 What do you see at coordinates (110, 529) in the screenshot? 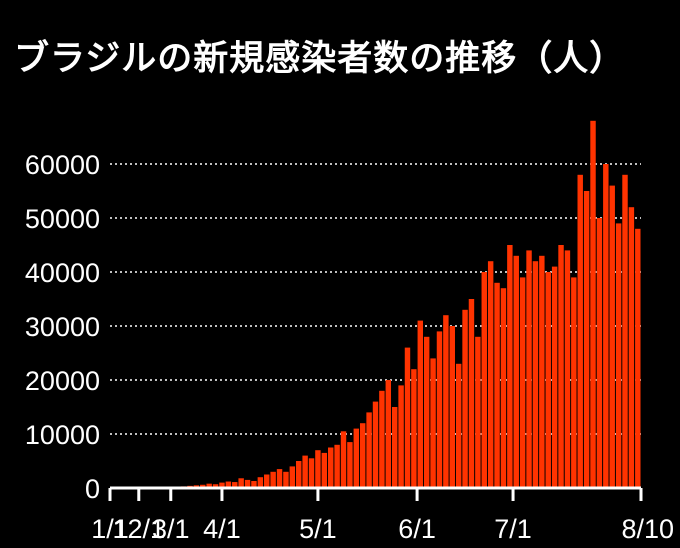
I see `x-tick-label: 1/1` at bounding box center [110, 529].